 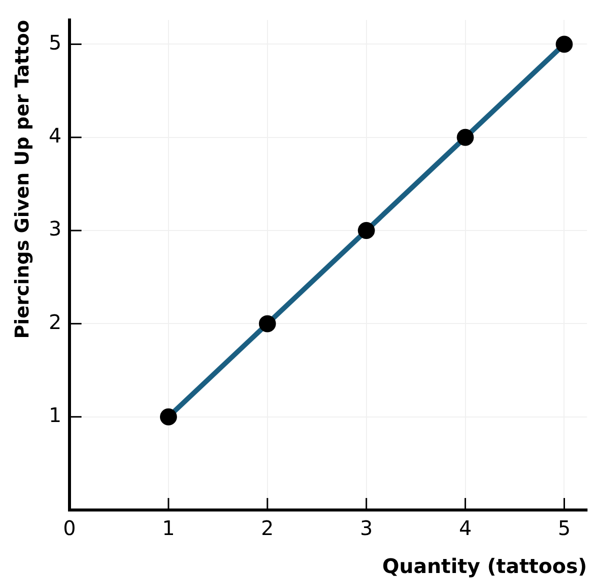 What do you see at coordinates (55, 42) in the screenshot?
I see `y-tick-label: 5` at bounding box center [55, 42].